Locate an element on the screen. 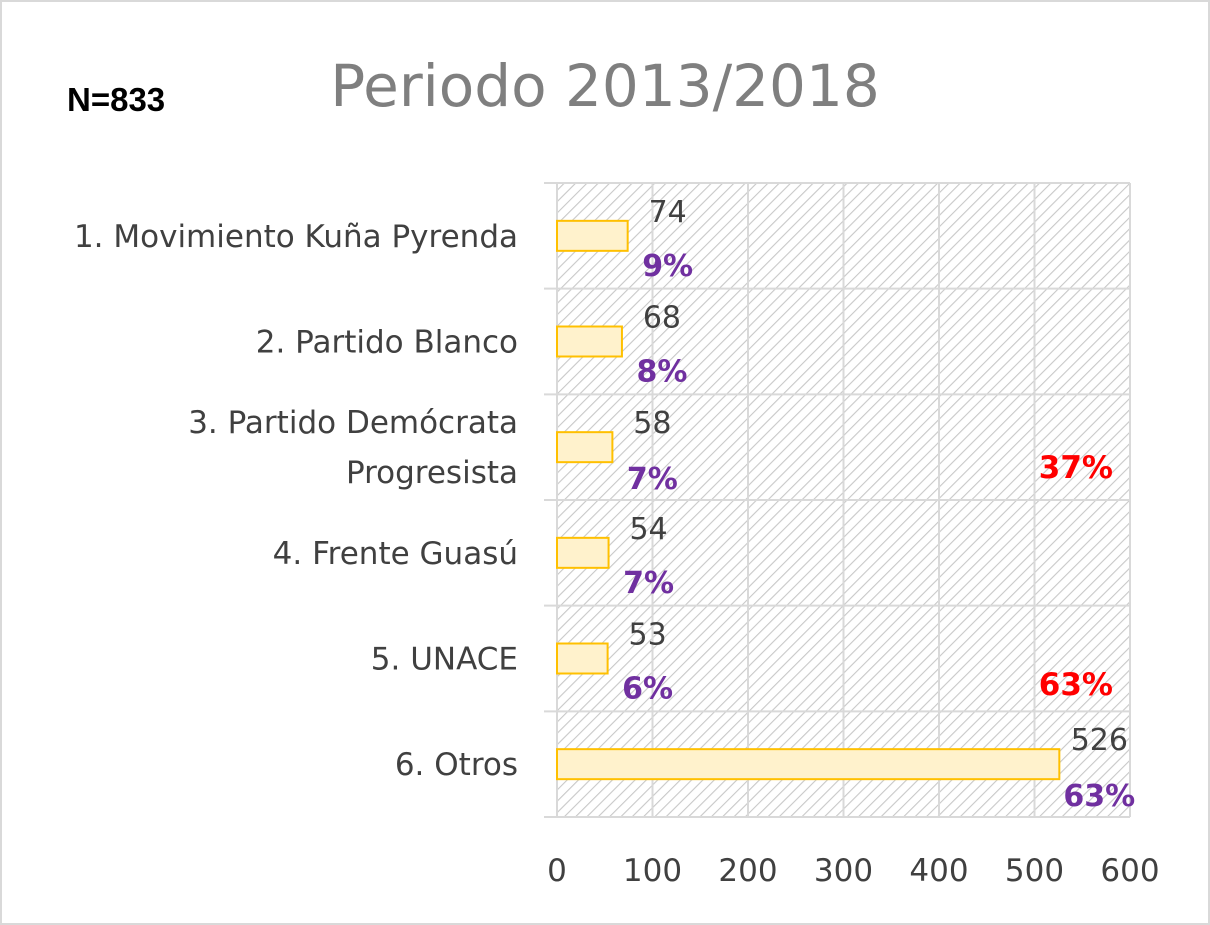  value-label-3: 58 is located at coordinates (652, 423).